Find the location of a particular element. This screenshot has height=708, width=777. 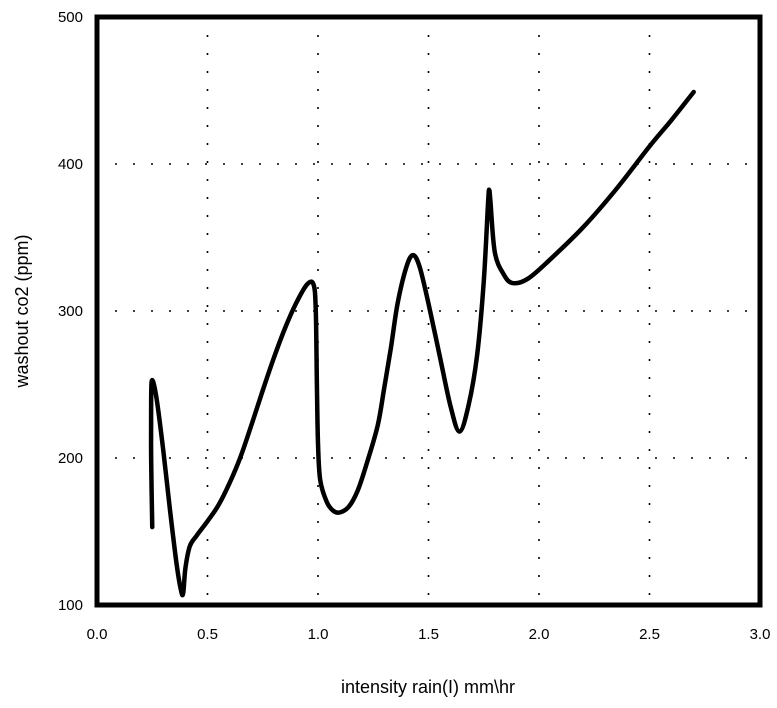

y-tick-label: 300 is located at coordinates (70, 311).